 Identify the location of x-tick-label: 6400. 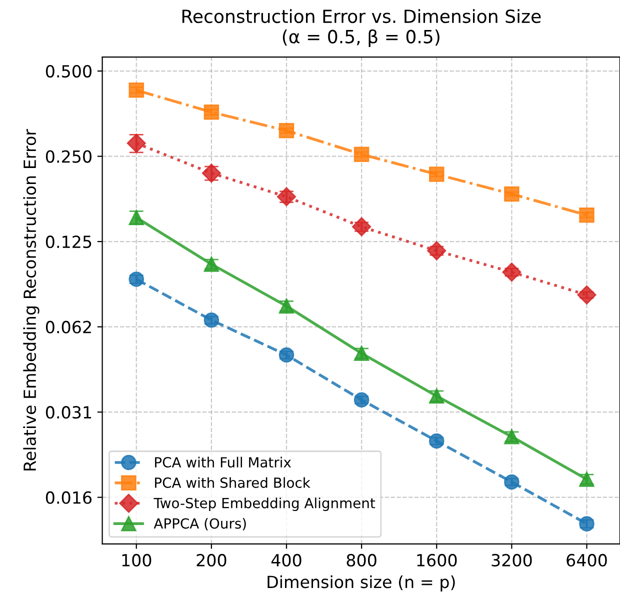
(586, 560).